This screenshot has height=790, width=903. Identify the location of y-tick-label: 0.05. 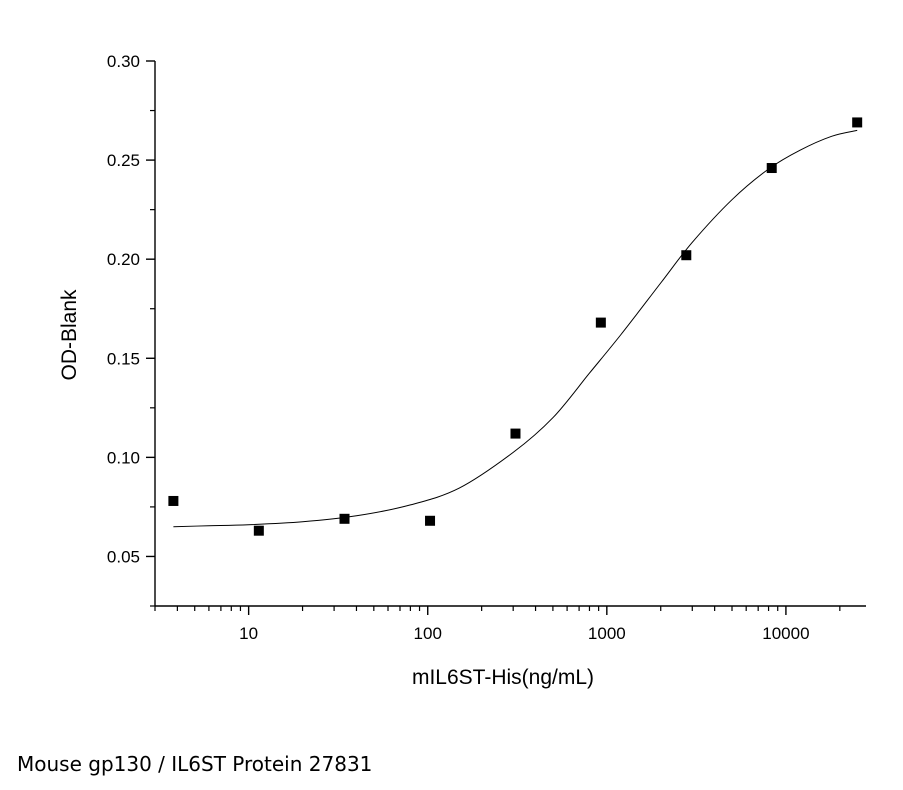
(123, 556).